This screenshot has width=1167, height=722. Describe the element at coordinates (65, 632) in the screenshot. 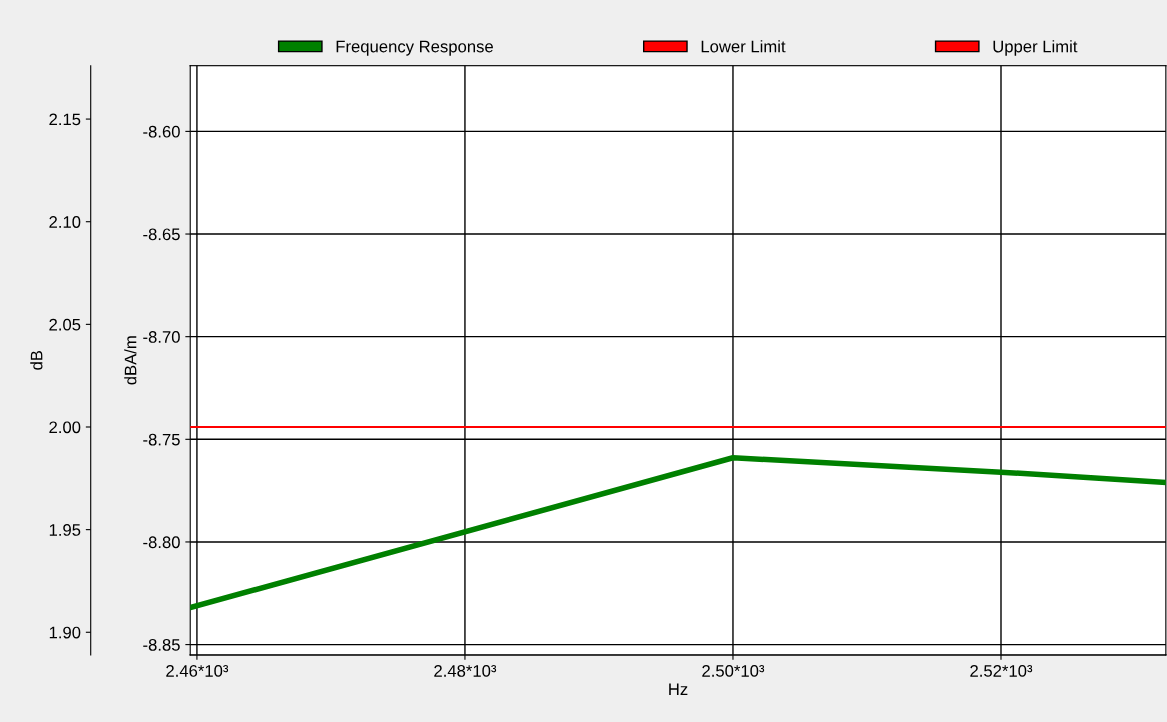

I see `y2-tick-label: 1.90` at that location.